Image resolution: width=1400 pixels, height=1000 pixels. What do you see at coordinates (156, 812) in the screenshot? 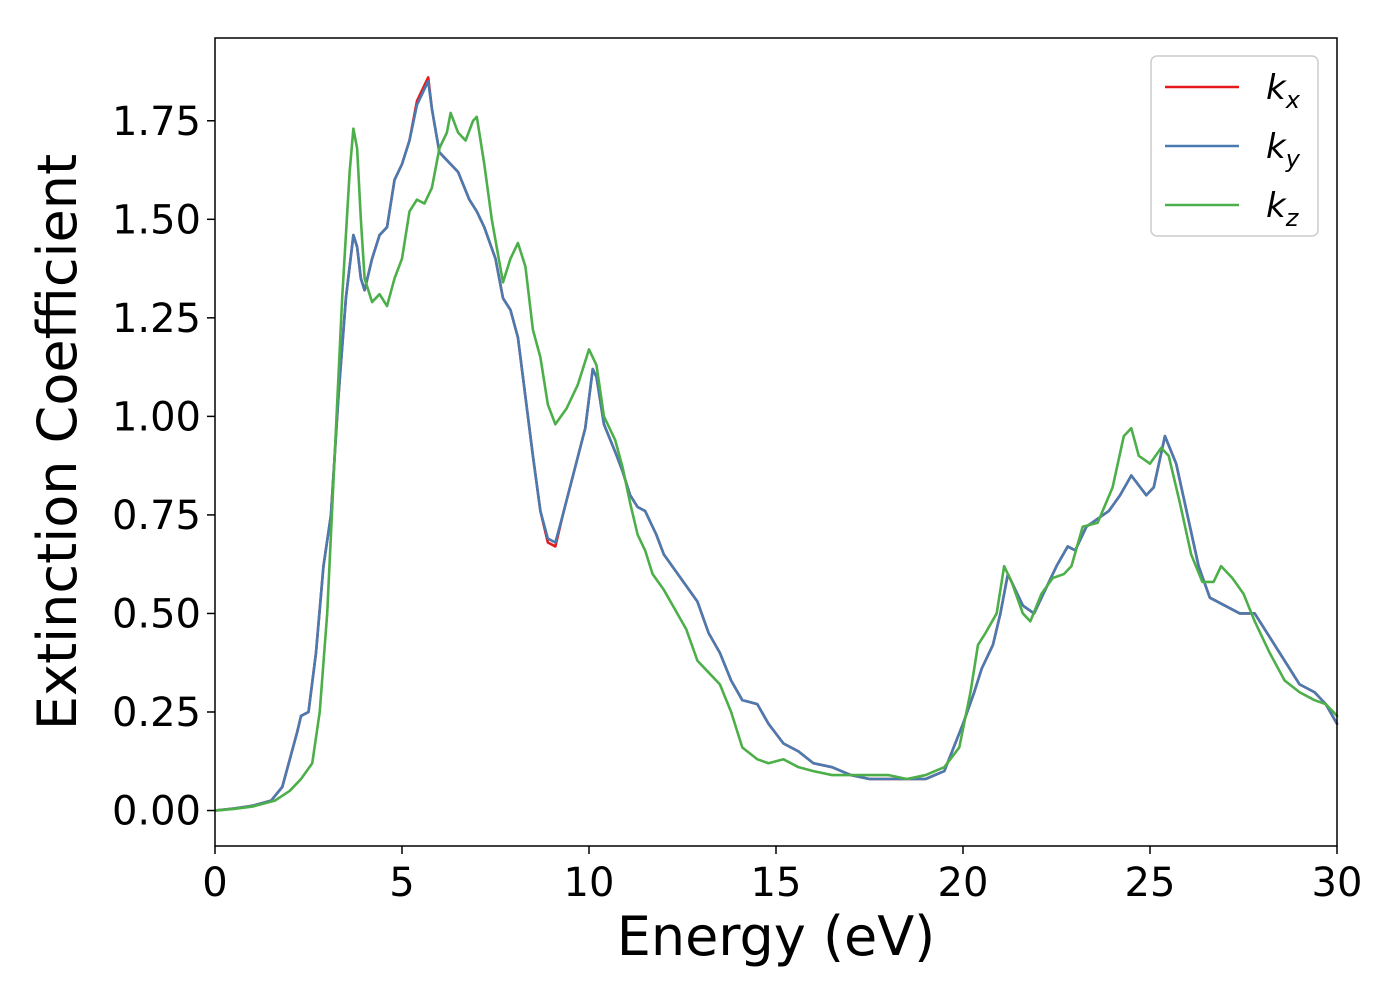
I see `y-tick-label: 0.00` at bounding box center [156, 812].